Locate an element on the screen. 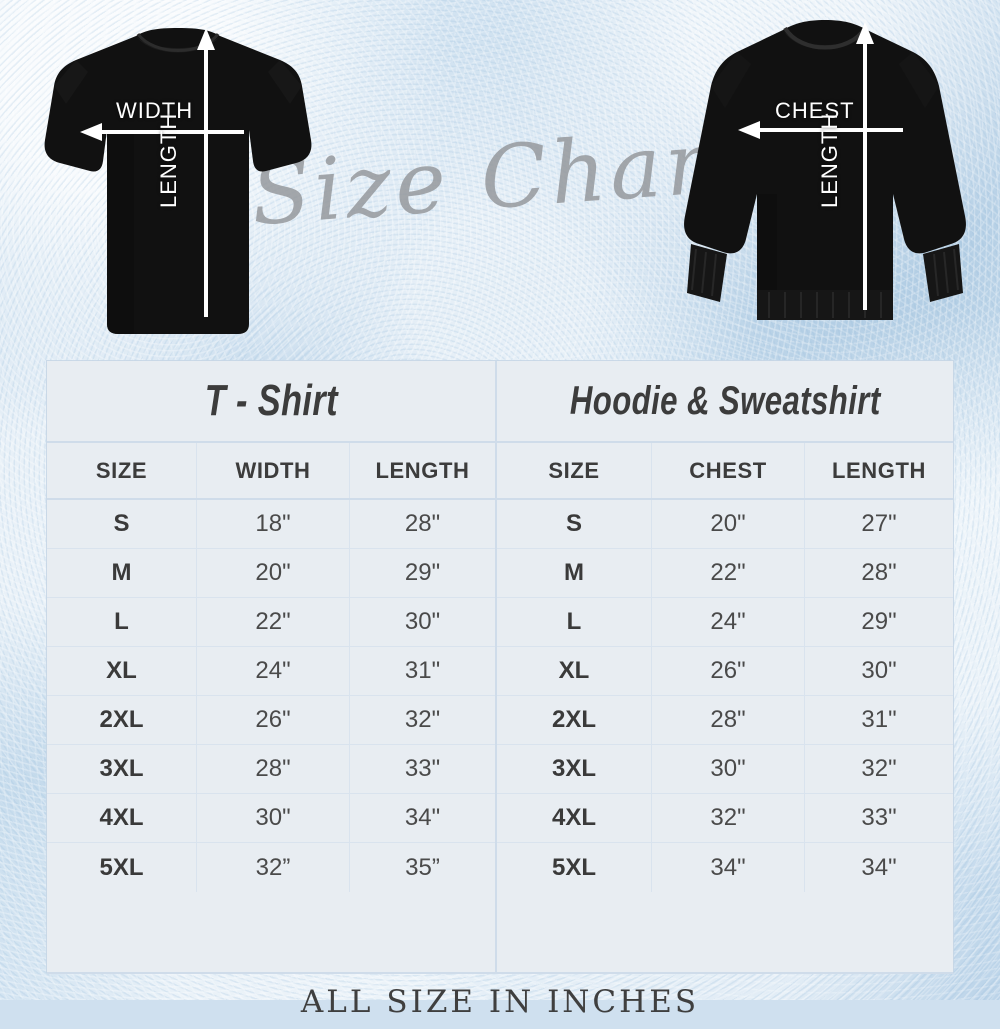 This screenshot has width=1000, height=1029. table-title-hoodie: Hoodie & Sweatshirt is located at coordinates (725, 401).